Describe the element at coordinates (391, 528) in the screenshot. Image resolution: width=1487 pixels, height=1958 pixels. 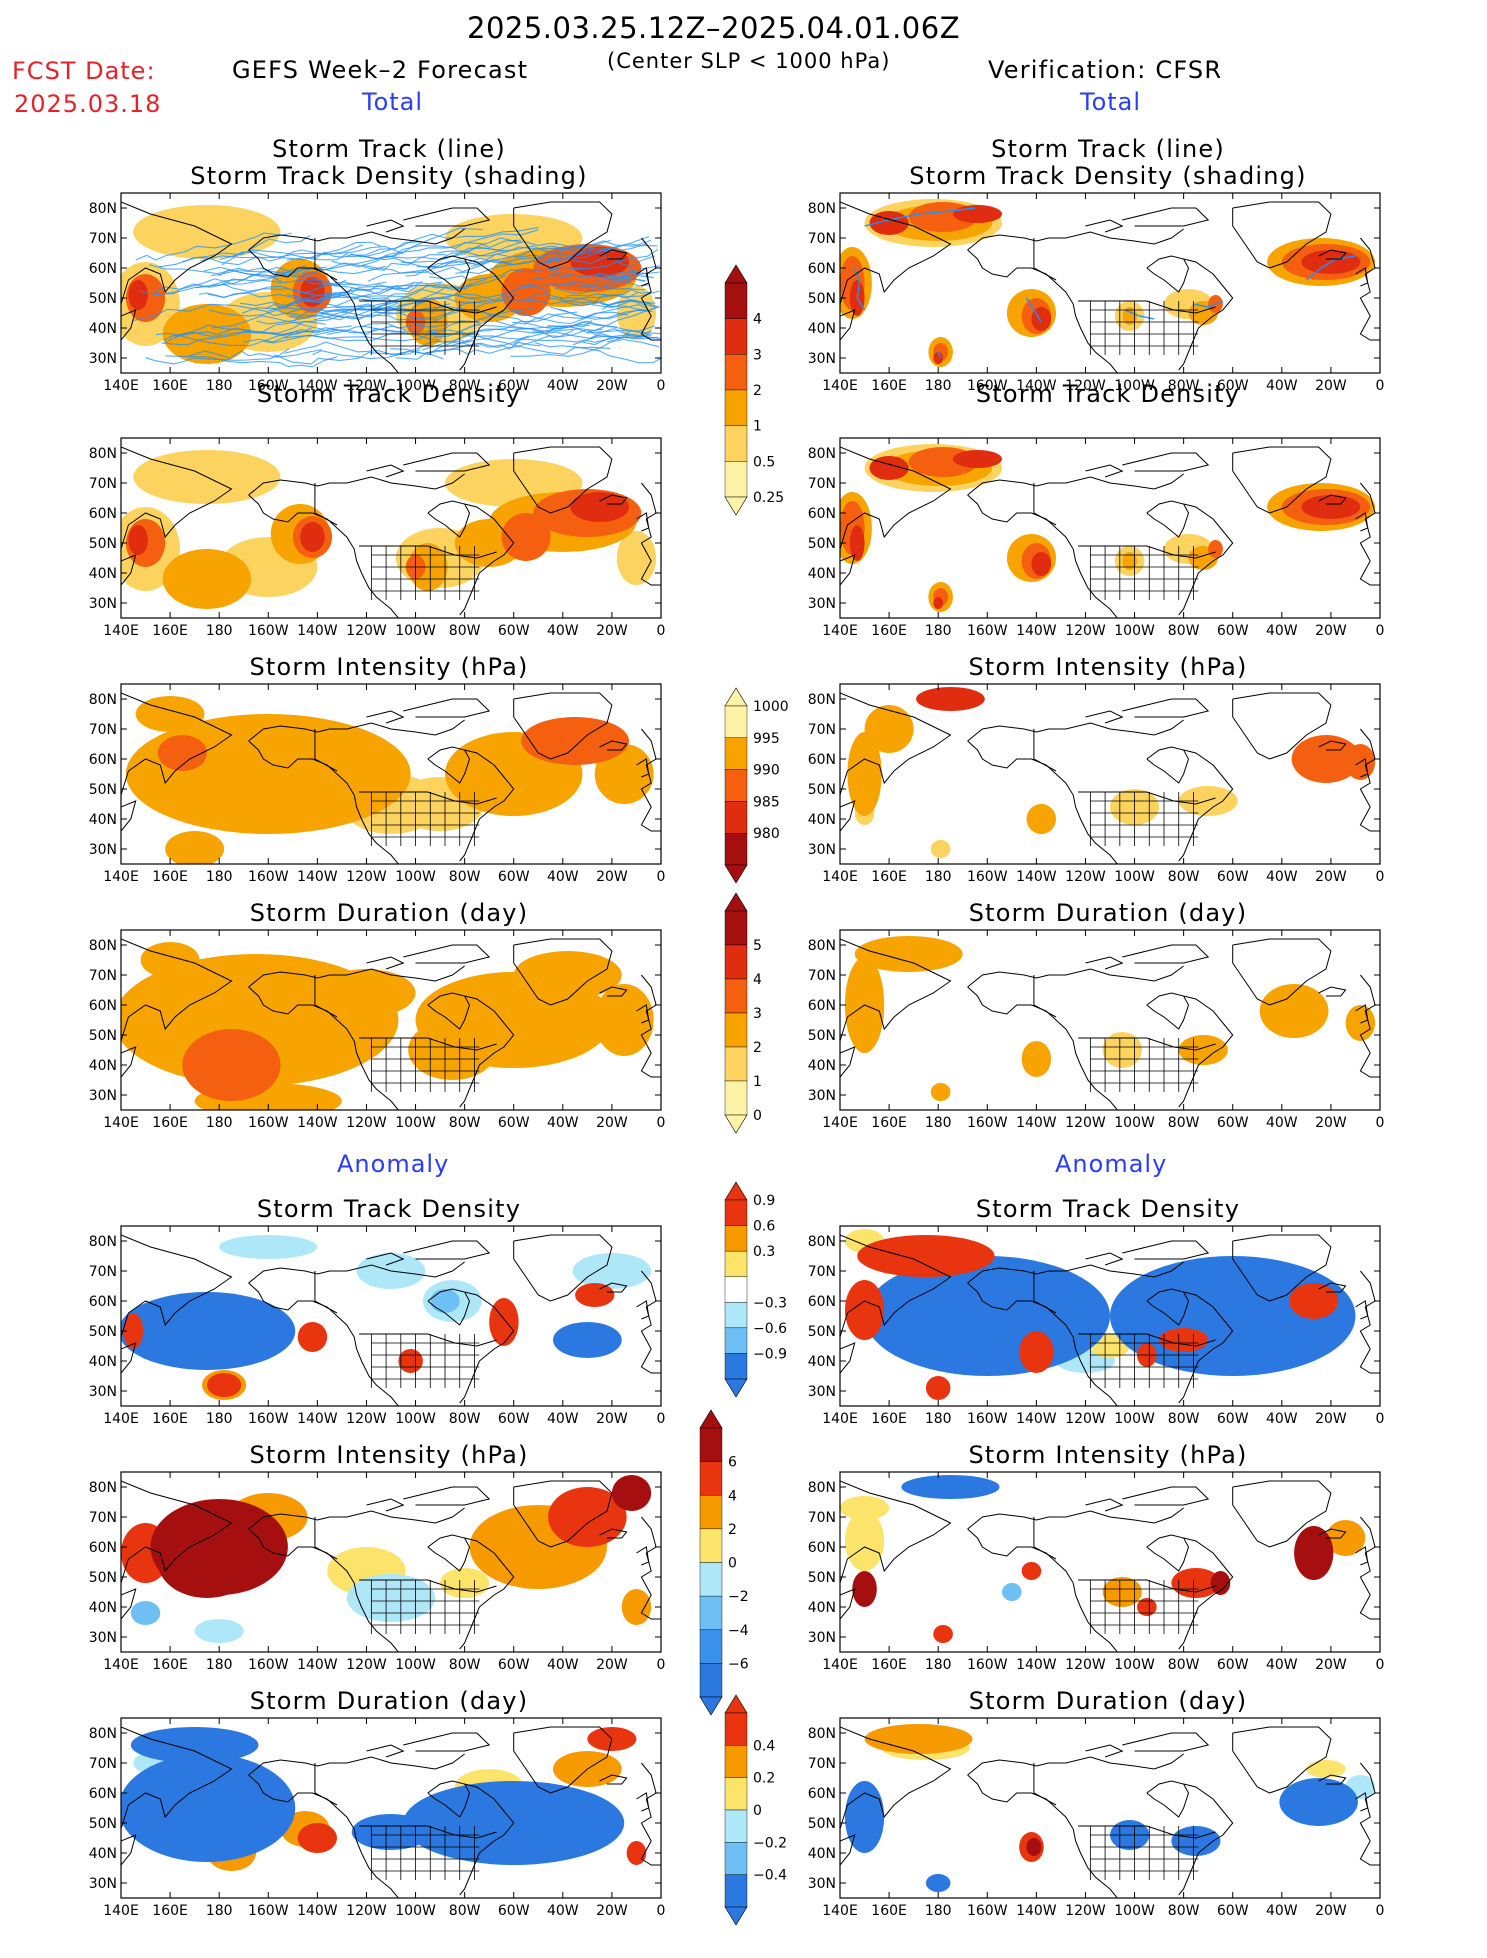
I see `map-frame` at that location.